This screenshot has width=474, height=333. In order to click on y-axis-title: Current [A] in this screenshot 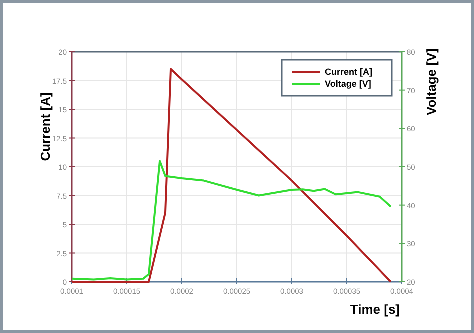, I will do `click(45, 127)`.